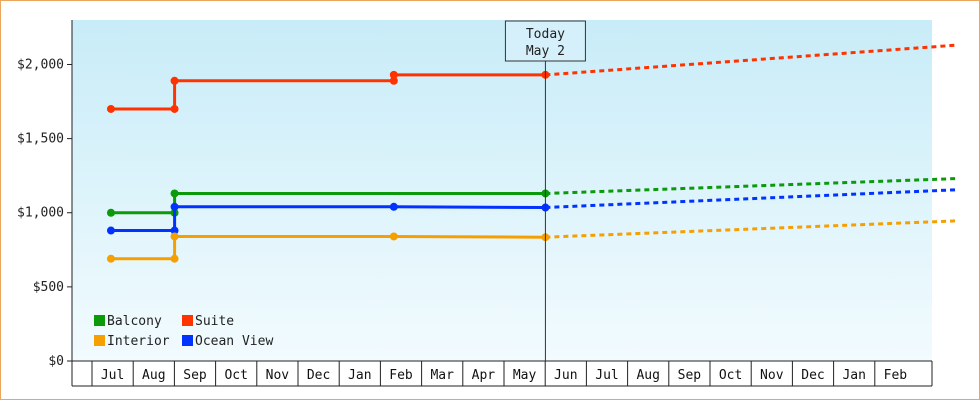 The width and height of the screenshot is (980, 401). What do you see at coordinates (48, 287) in the screenshot?
I see `y-tick-label: $500` at bounding box center [48, 287].